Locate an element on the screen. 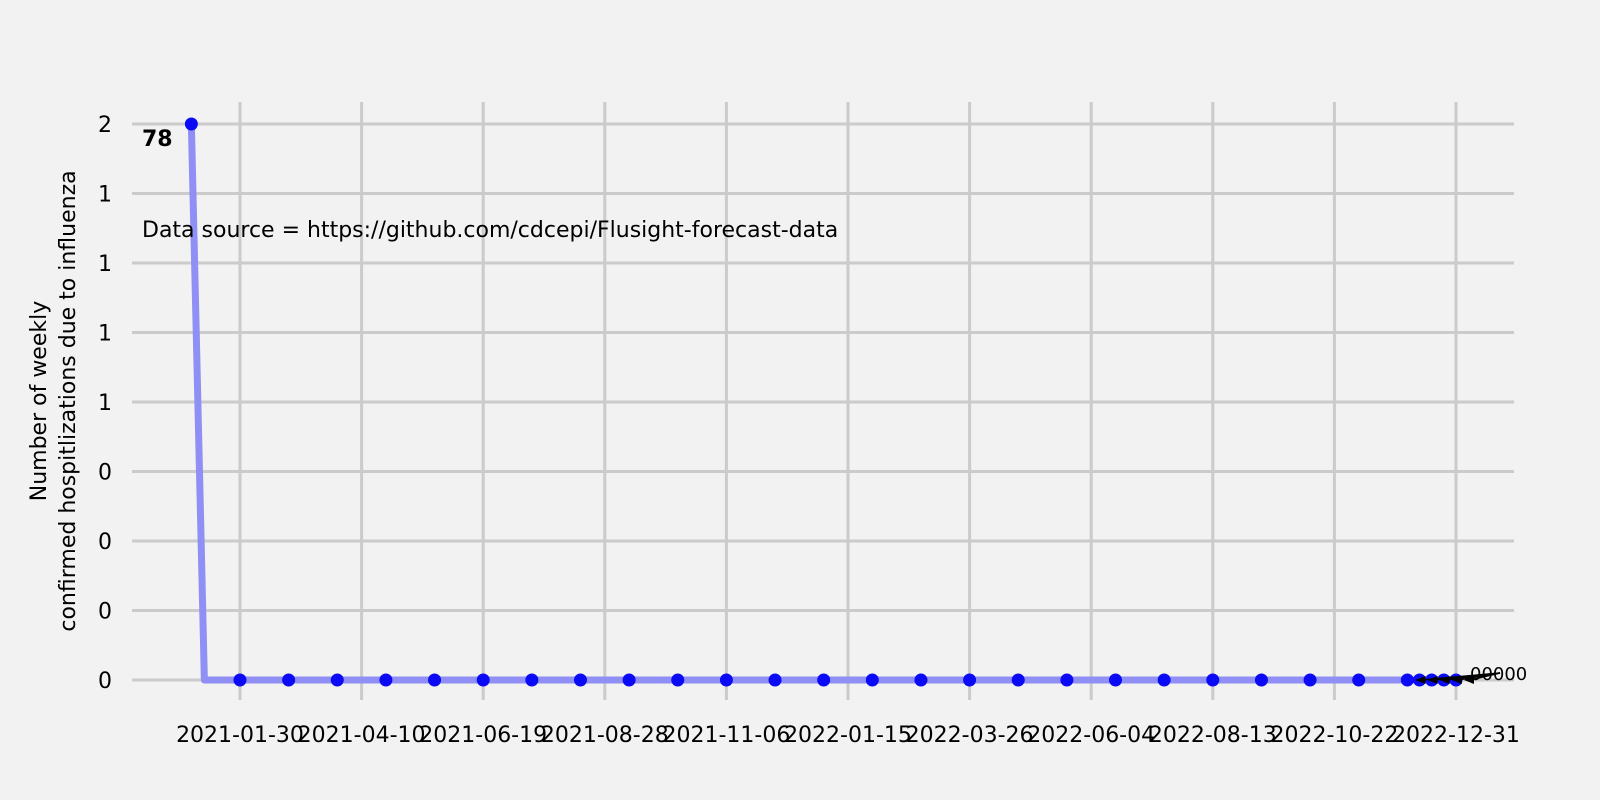 The width and height of the screenshot is (1600, 800). end-value-label: 00000 is located at coordinates (1498, 674).